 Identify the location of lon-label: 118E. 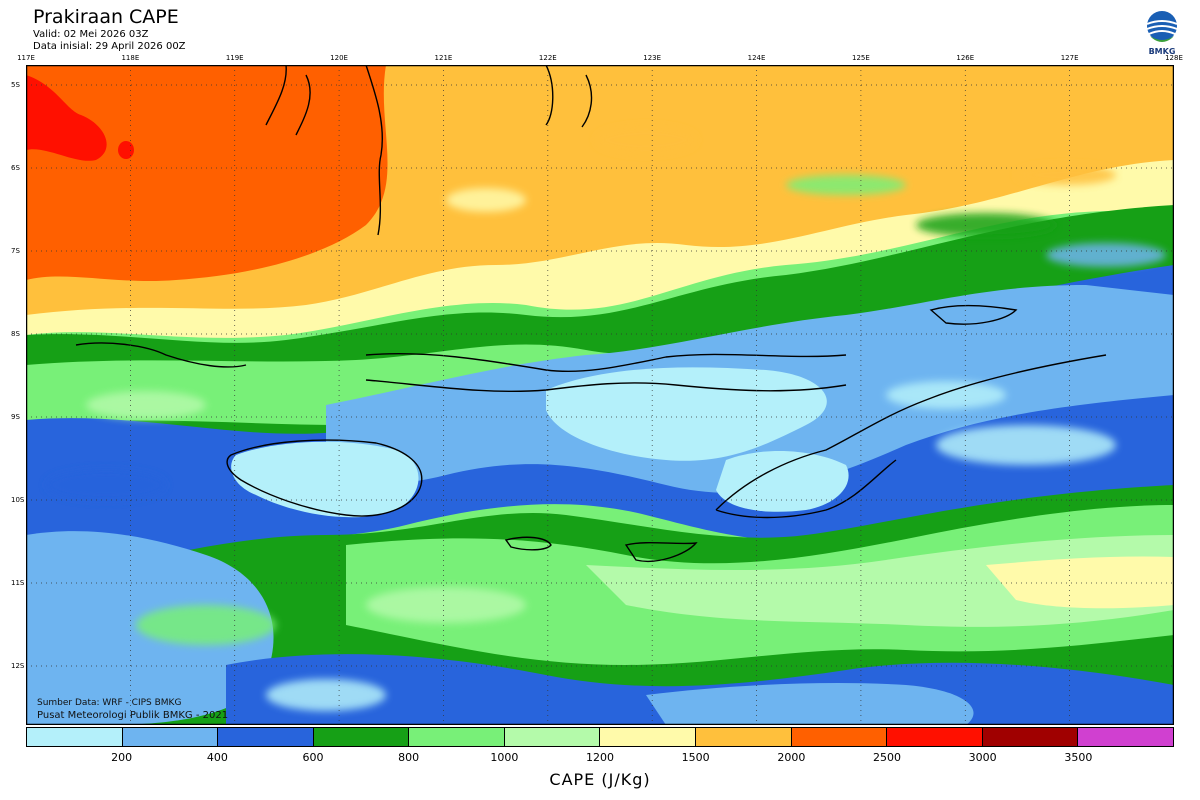
(130, 58).